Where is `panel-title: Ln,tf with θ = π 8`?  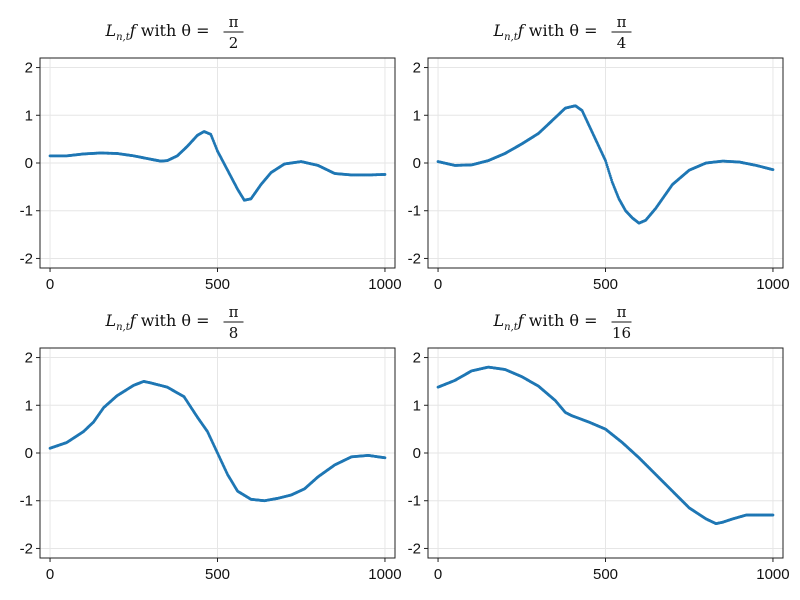 panel-title: Ln,tf with θ = π 8 is located at coordinates (174, 322).